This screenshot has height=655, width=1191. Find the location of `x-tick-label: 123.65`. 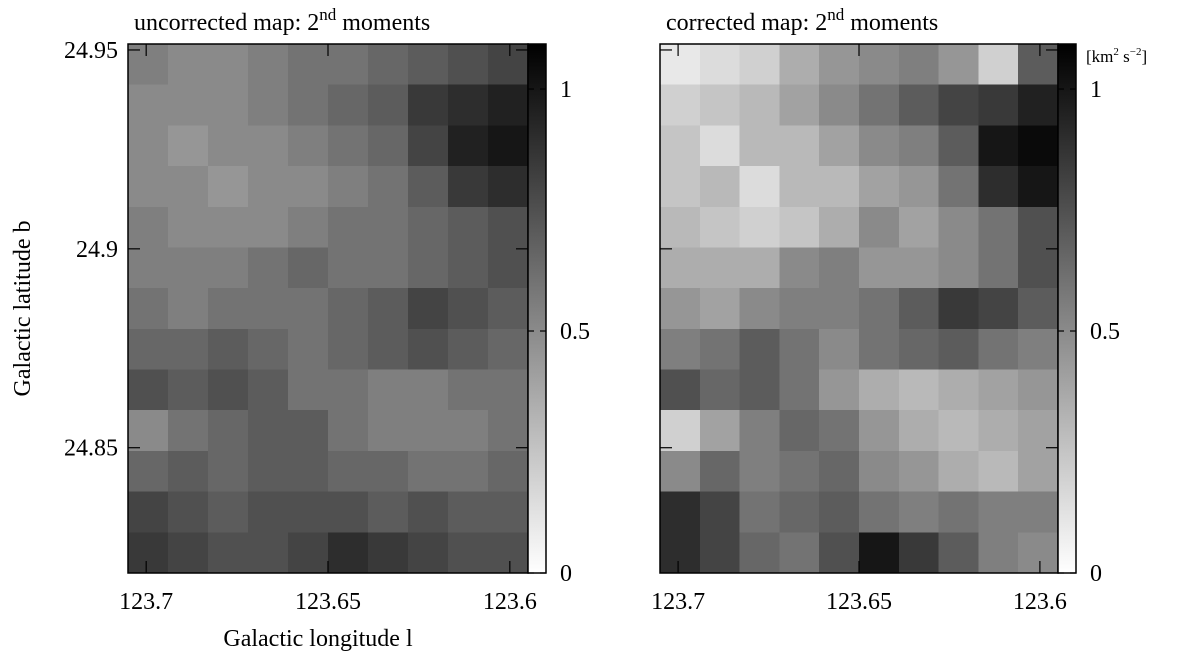

x-tick-label: 123.65 is located at coordinates (328, 602).